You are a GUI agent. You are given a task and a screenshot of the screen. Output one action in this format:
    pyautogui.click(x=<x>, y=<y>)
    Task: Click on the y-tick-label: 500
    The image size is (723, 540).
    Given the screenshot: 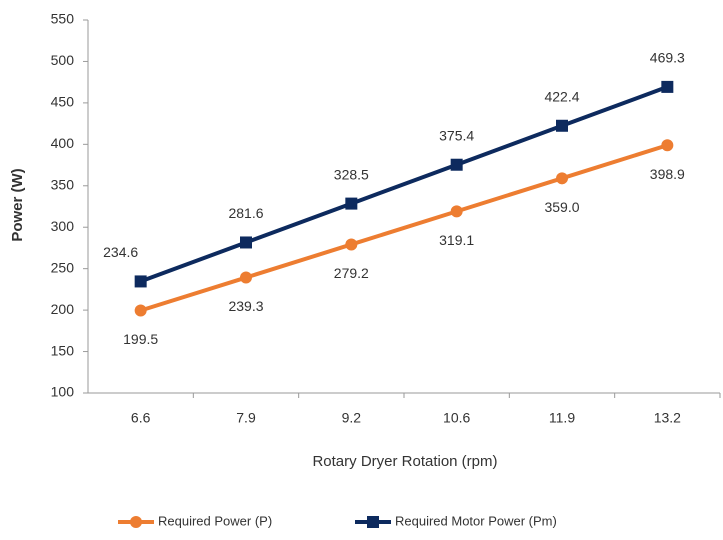 What is the action you would take?
    pyautogui.click(x=63, y=60)
    